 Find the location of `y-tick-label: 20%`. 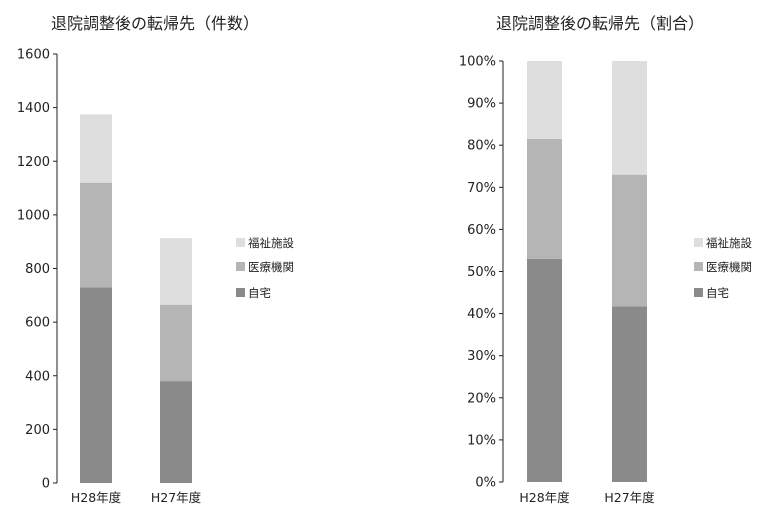

y-tick-label: 20% is located at coordinates (481, 398).